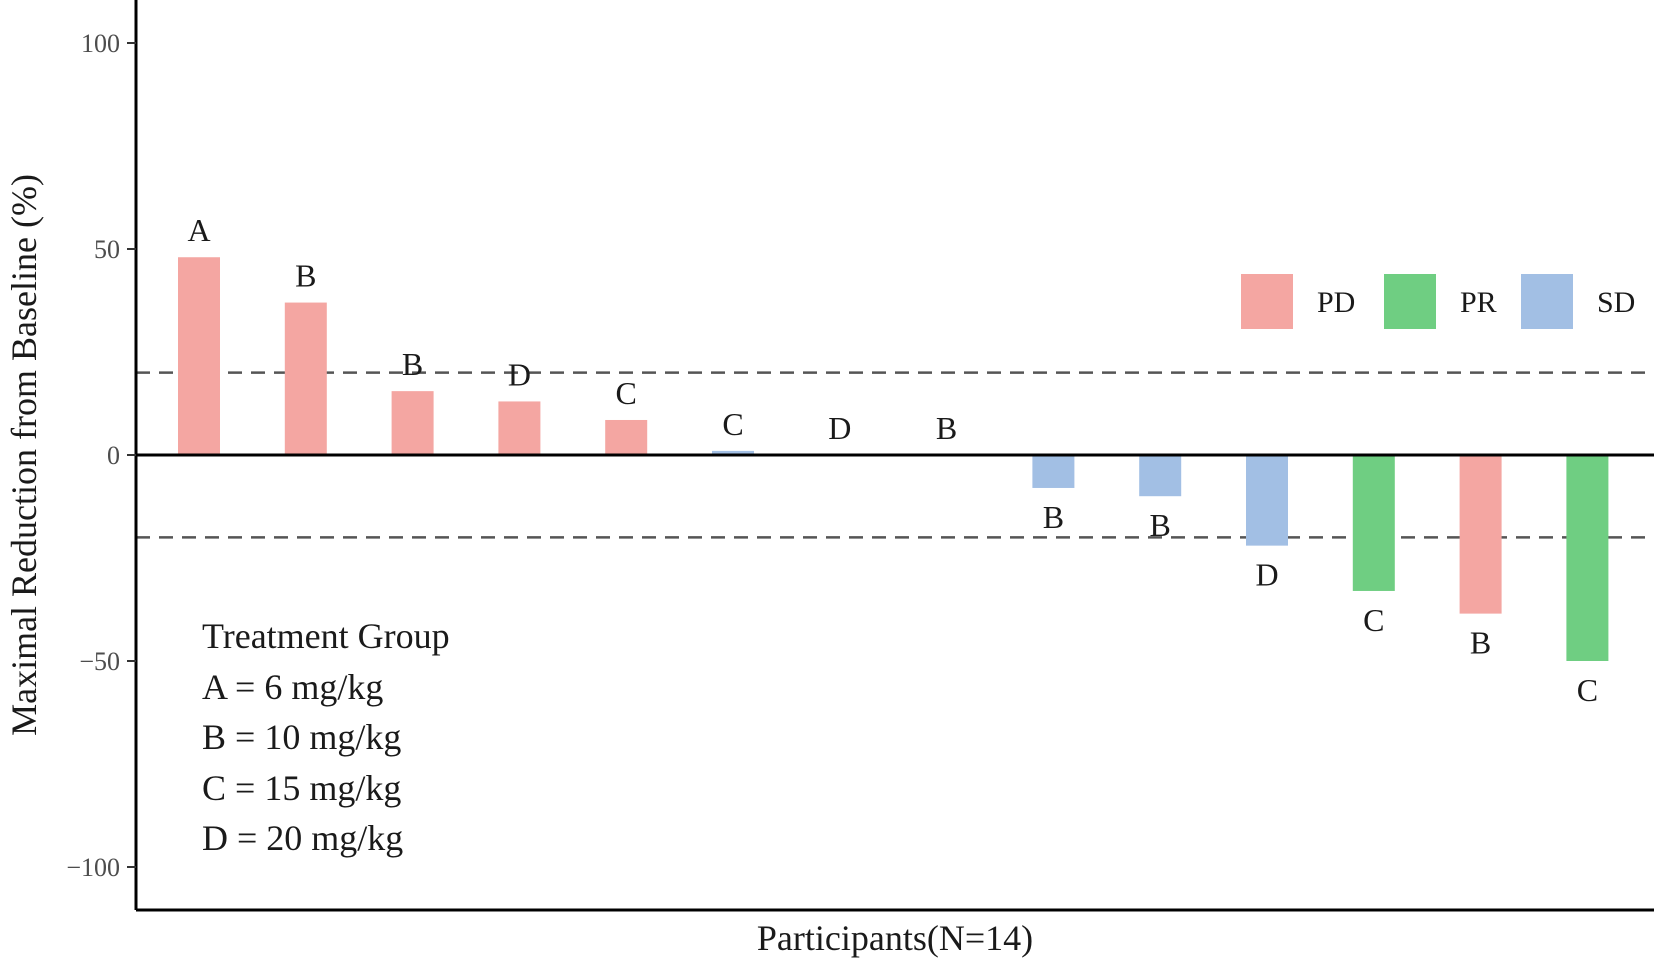 The width and height of the screenshot is (1654, 979). What do you see at coordinates (1336, 302) in the screenshot?
I see `legend-label: PD` at bounding box center [1336, 302].